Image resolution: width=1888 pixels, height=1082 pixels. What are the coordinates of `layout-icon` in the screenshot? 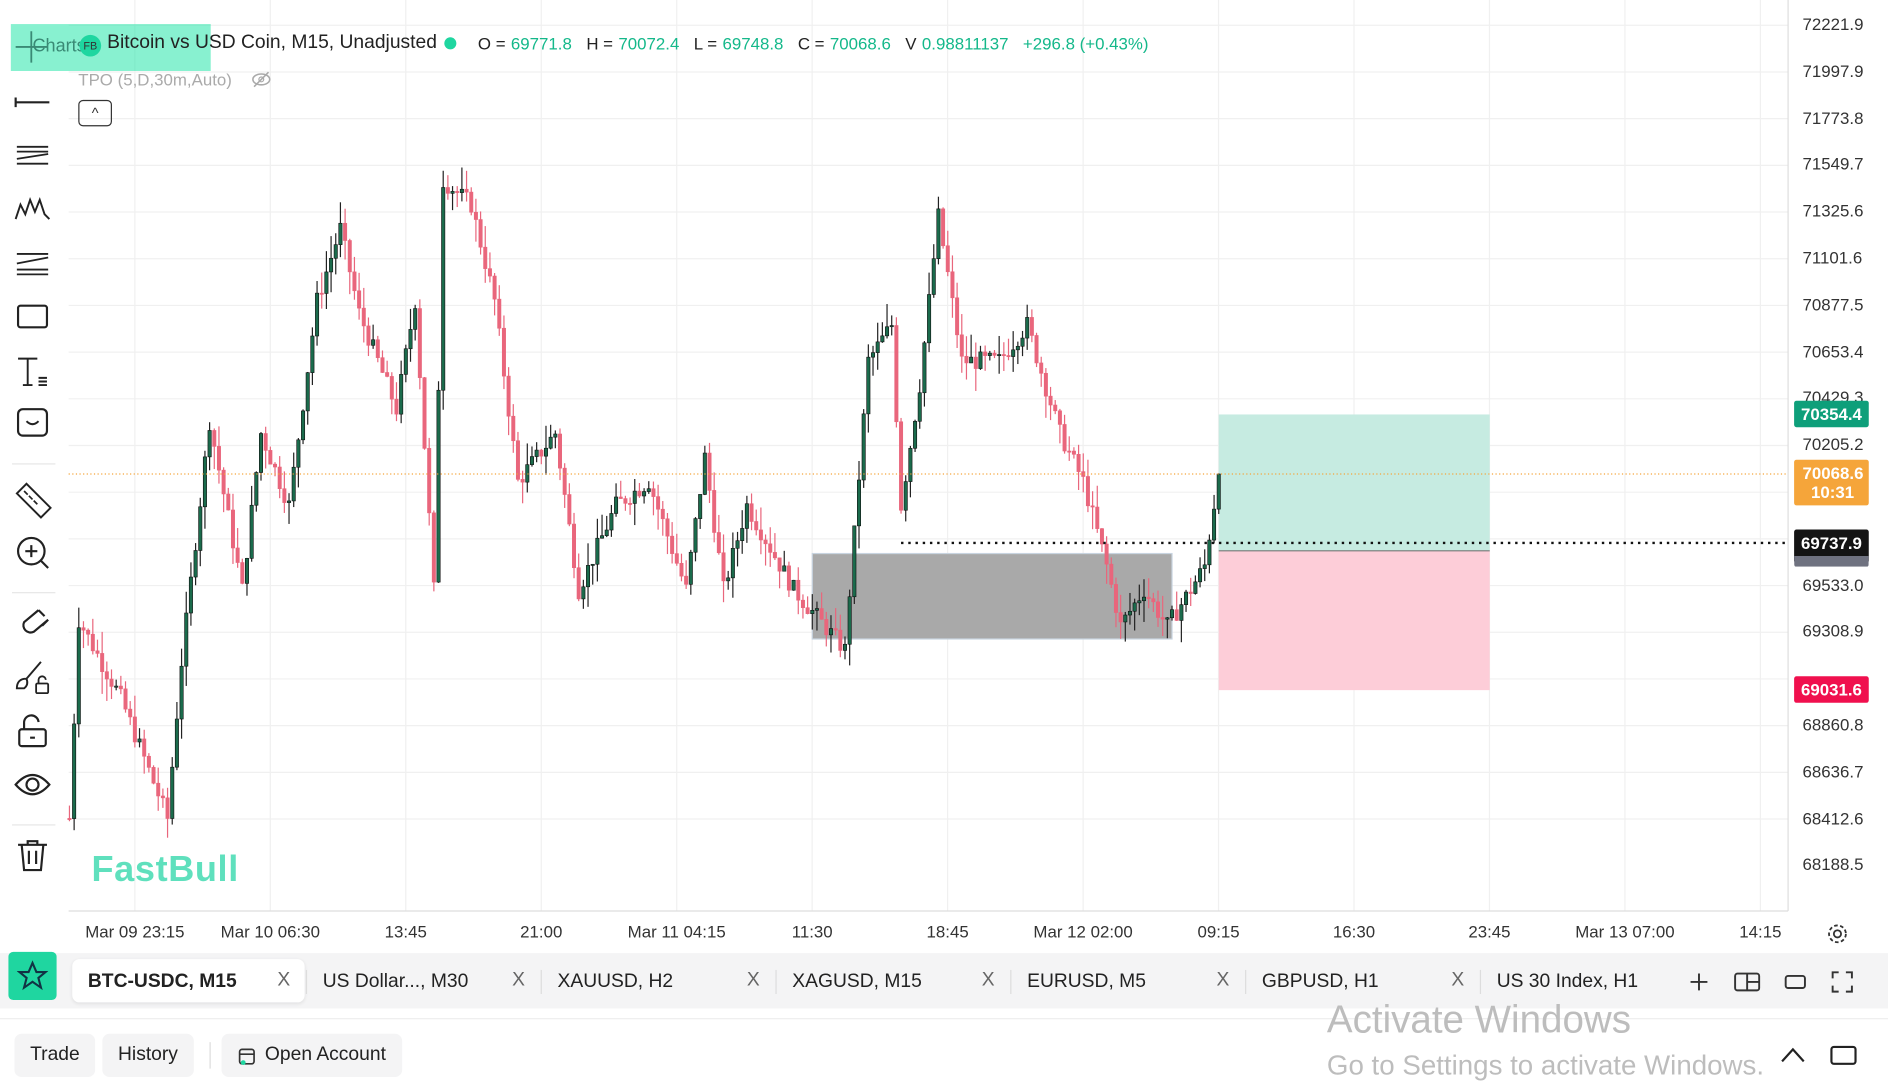 It's located at (1747, 982).